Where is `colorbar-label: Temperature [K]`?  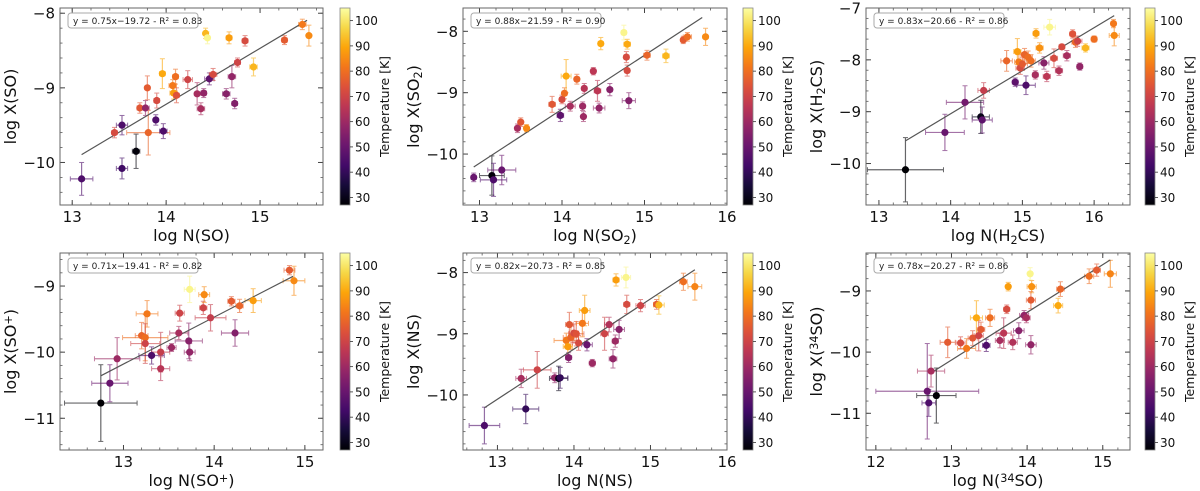
colorbar-label: Temperature [K] is located at coordinates (787, 107).